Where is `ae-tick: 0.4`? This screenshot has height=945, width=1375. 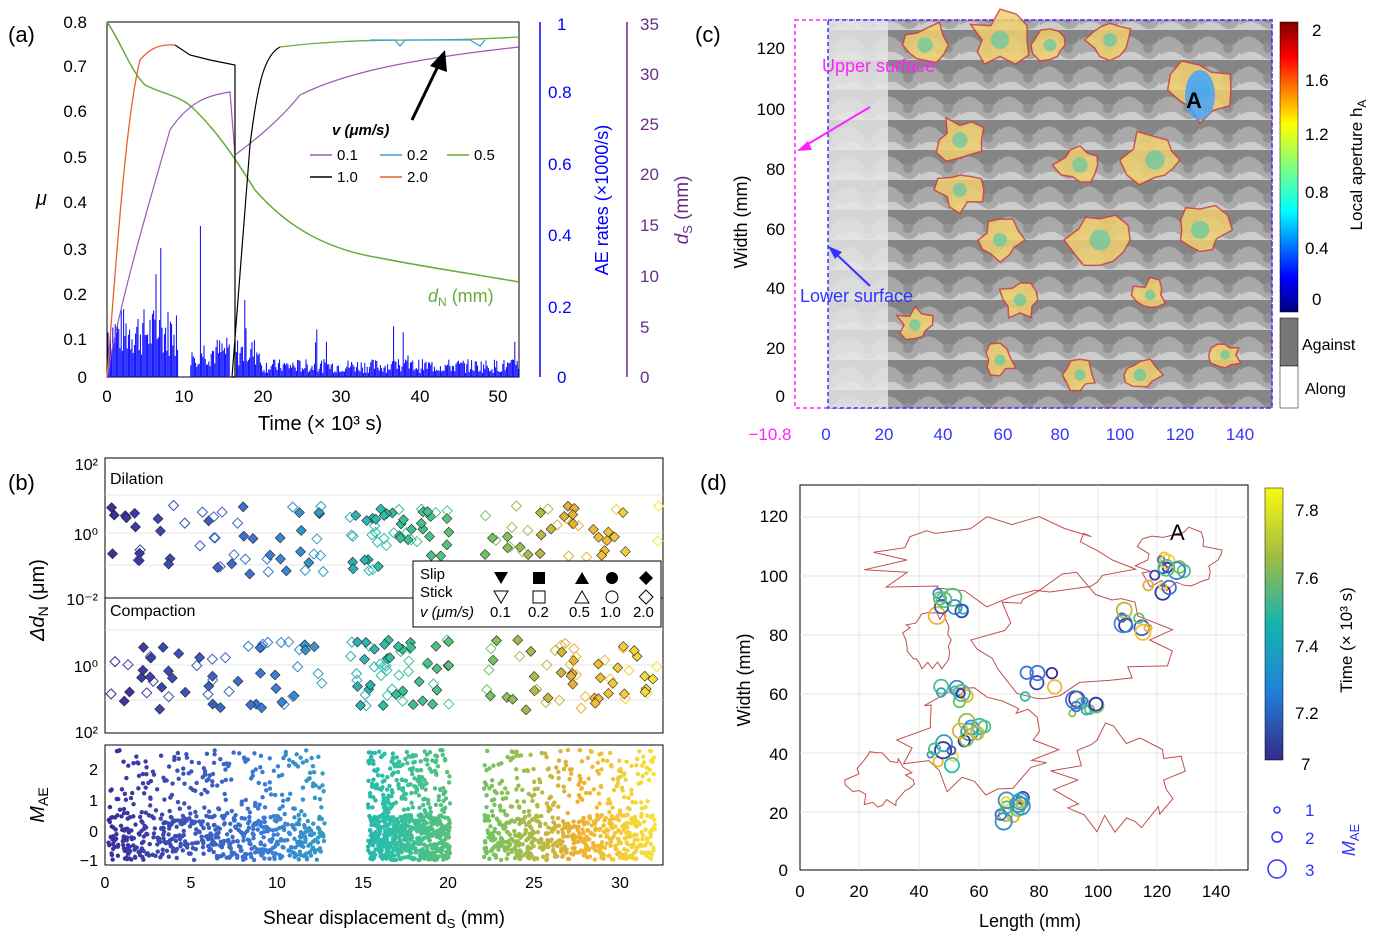
ae-tick: 0.4 is located at coordinates (560, 235).